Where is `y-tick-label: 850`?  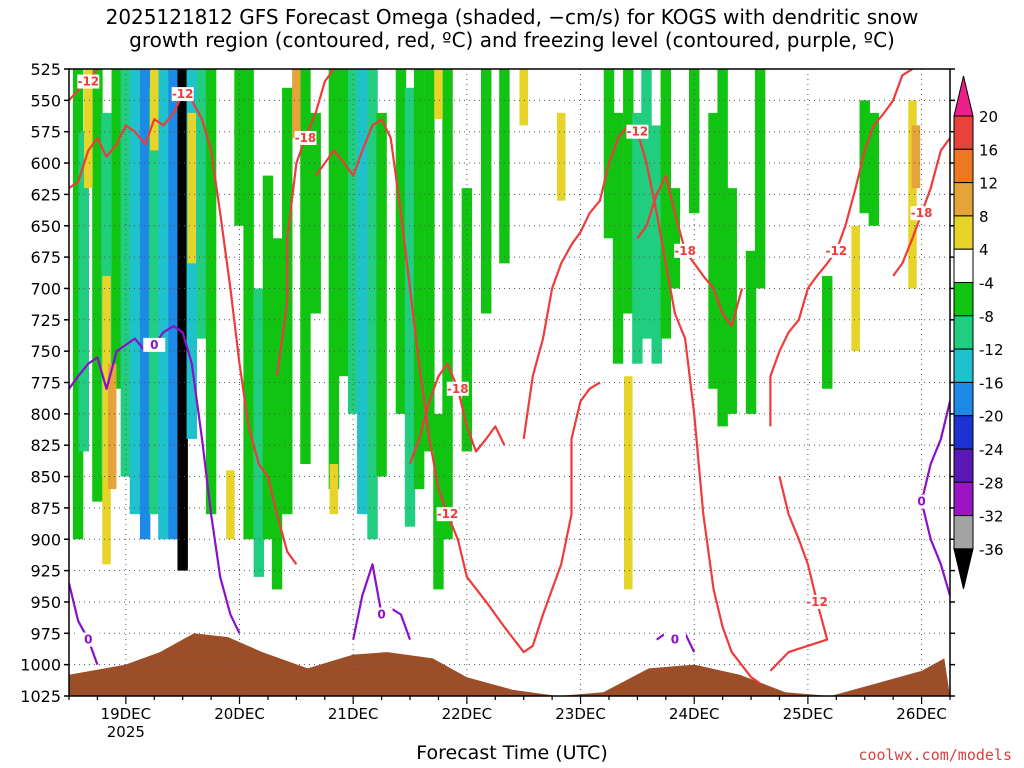
y-tick-label: 850 is located at coordinates (45, 477).